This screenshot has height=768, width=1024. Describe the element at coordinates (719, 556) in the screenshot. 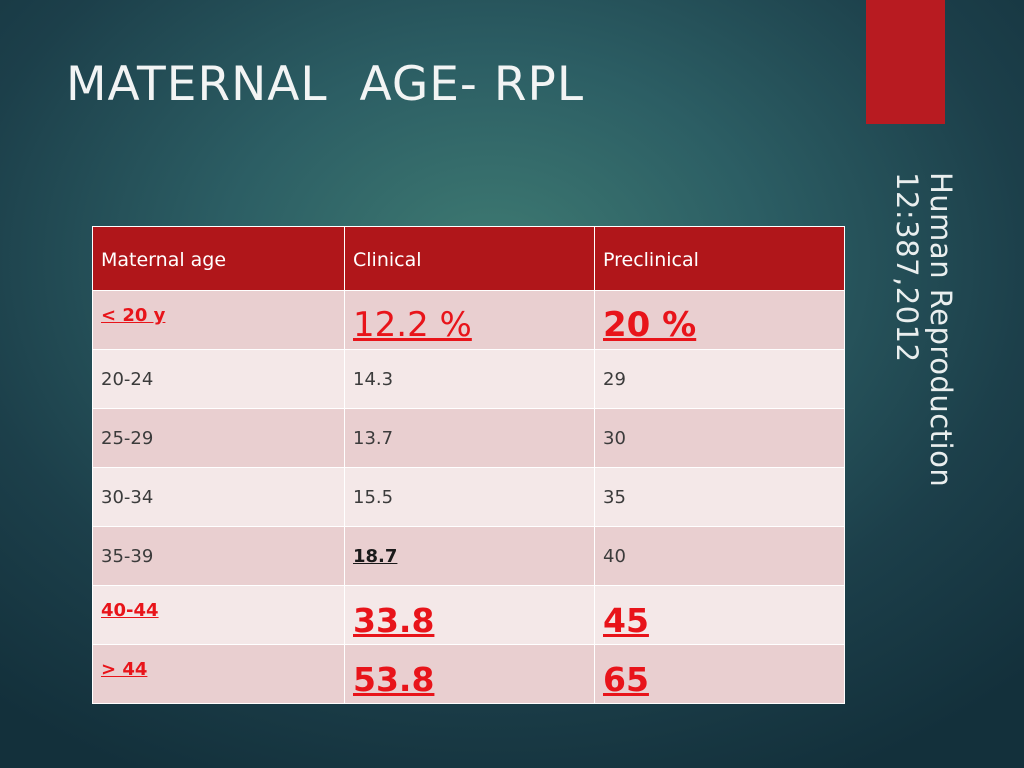

I see `preclinical-cell: 40` at that location.